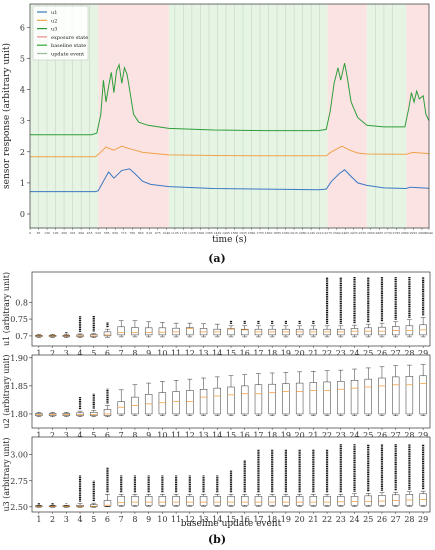 This screenshot has width=435, height=550. What do you see at coordinates (423, 435) in the screenshot?
I see `x-tick-label: 29` at bounding box center [423, 435].